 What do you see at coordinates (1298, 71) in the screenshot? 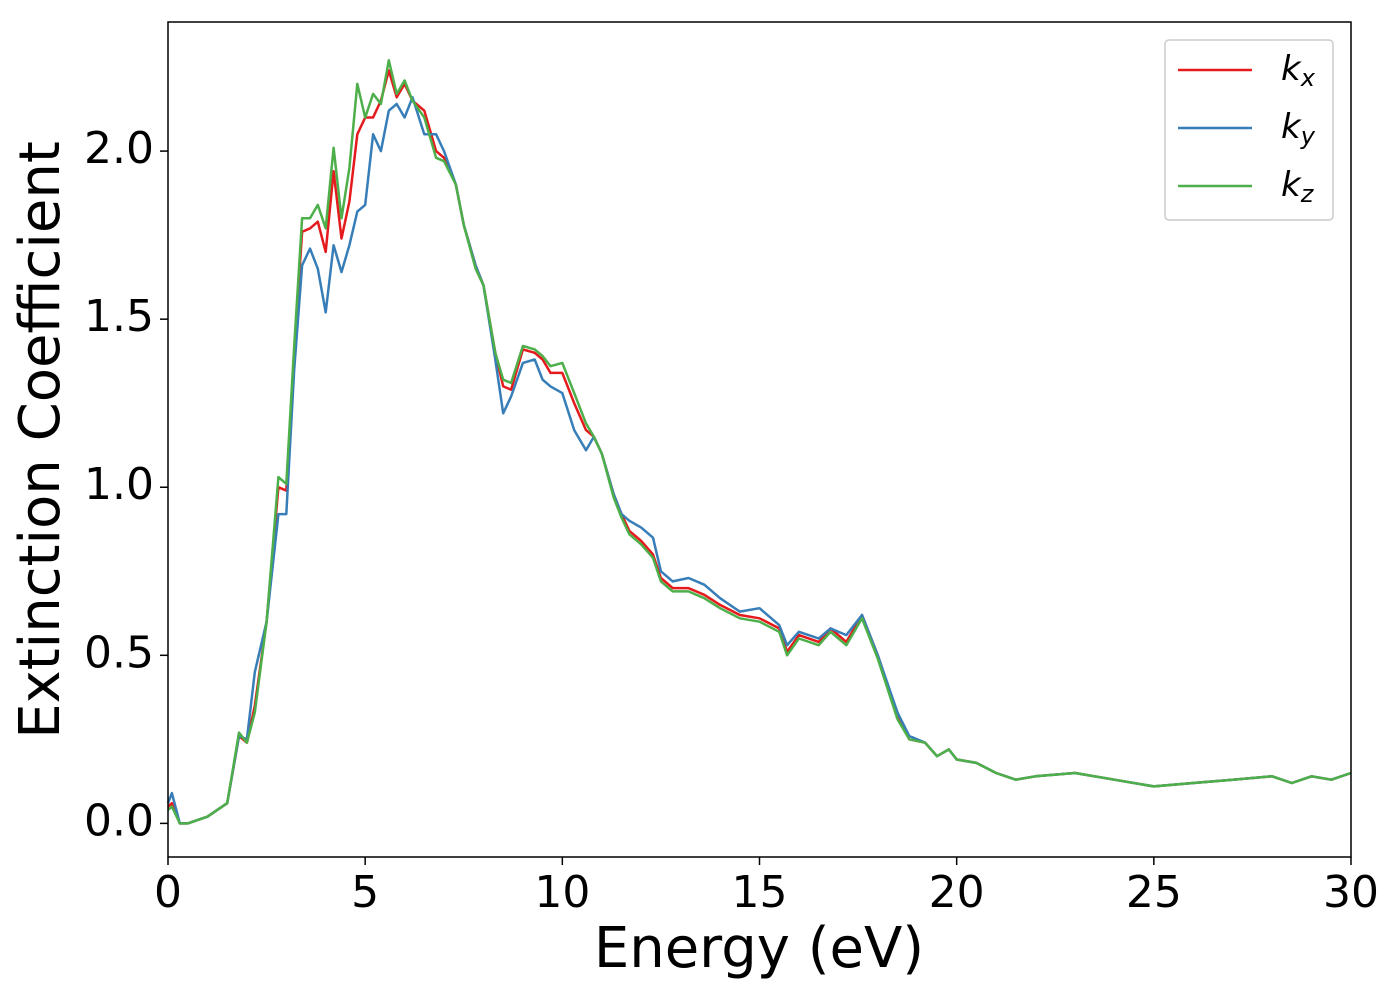
I see `legend-label: kx` at bounding box center [1298, 71].